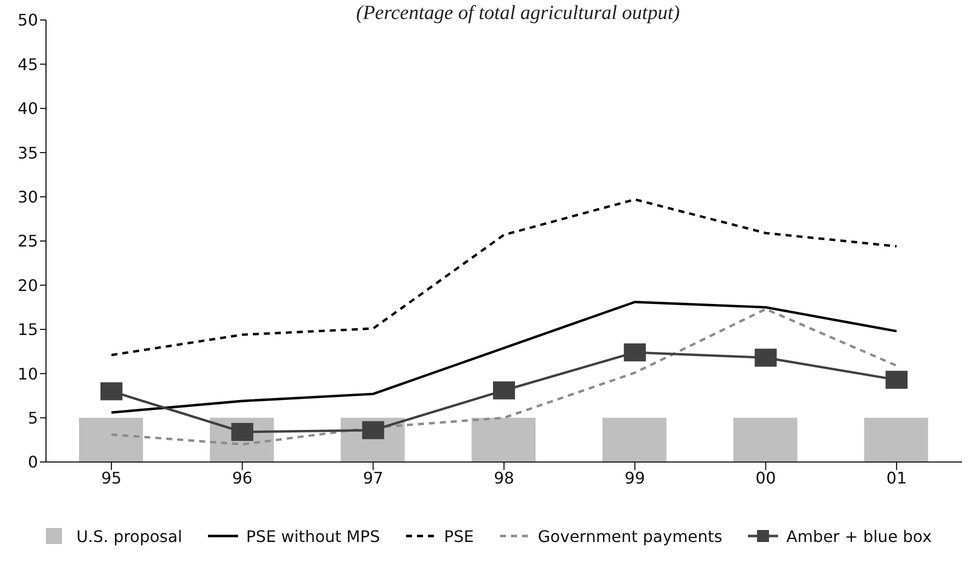  What do you see at coordinates (28, 241) in the screenshot?
I see `y-tick-label: 25` at bounding box center [28, 241].